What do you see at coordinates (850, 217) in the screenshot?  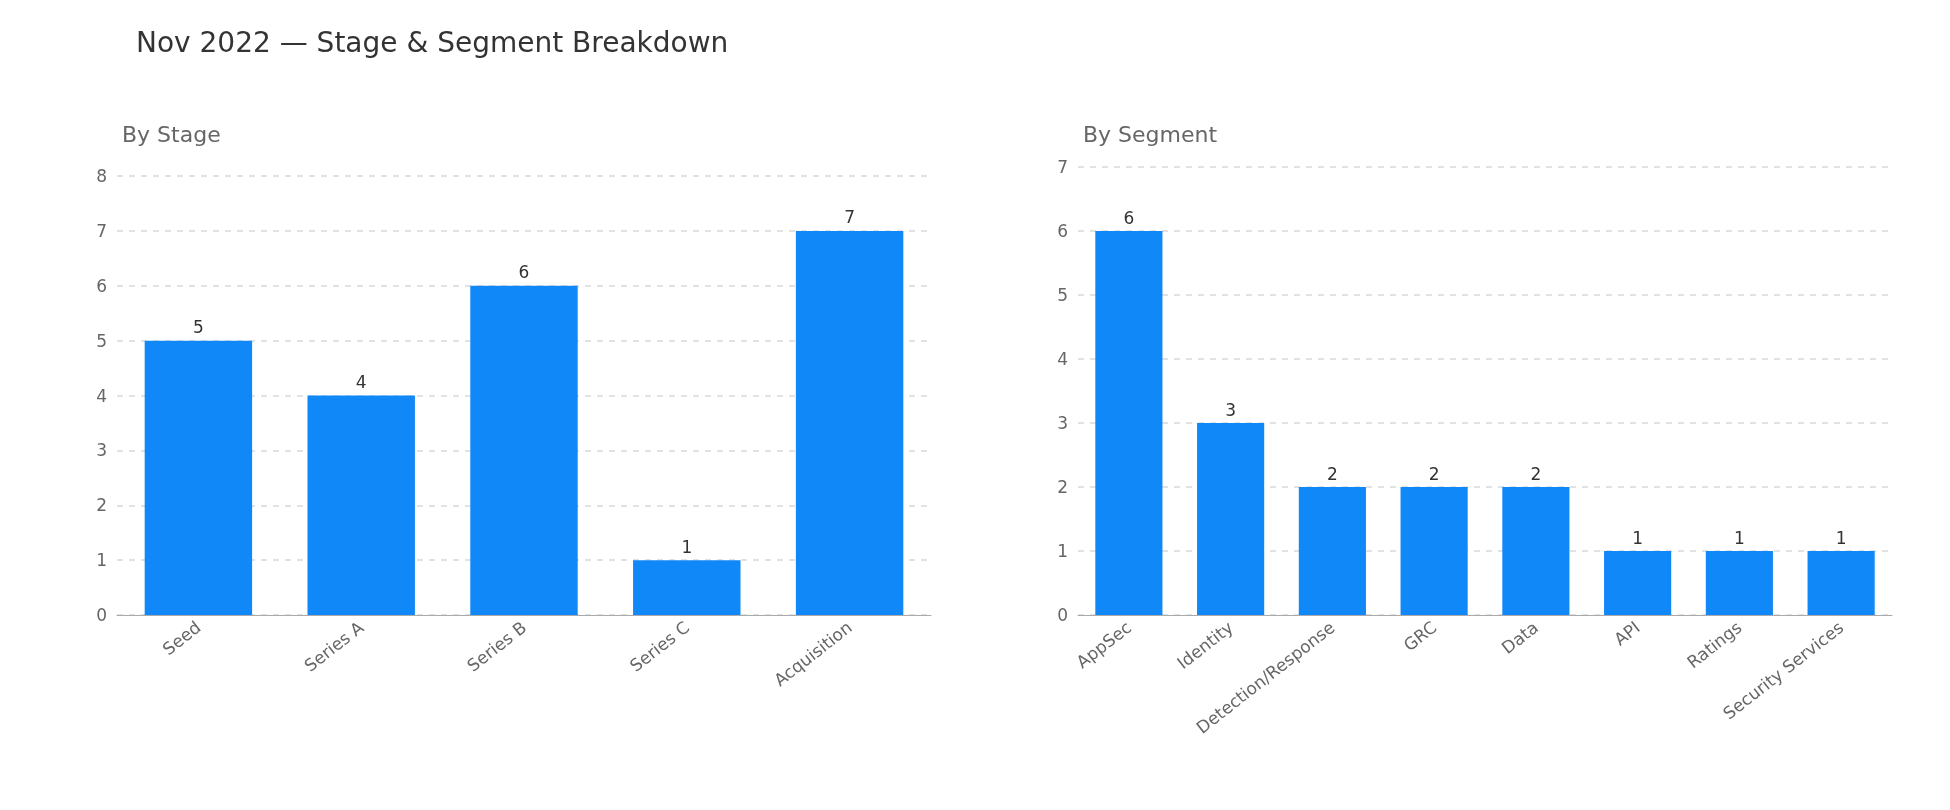 I see `data-label: 7` at bounding box center [850, 217].